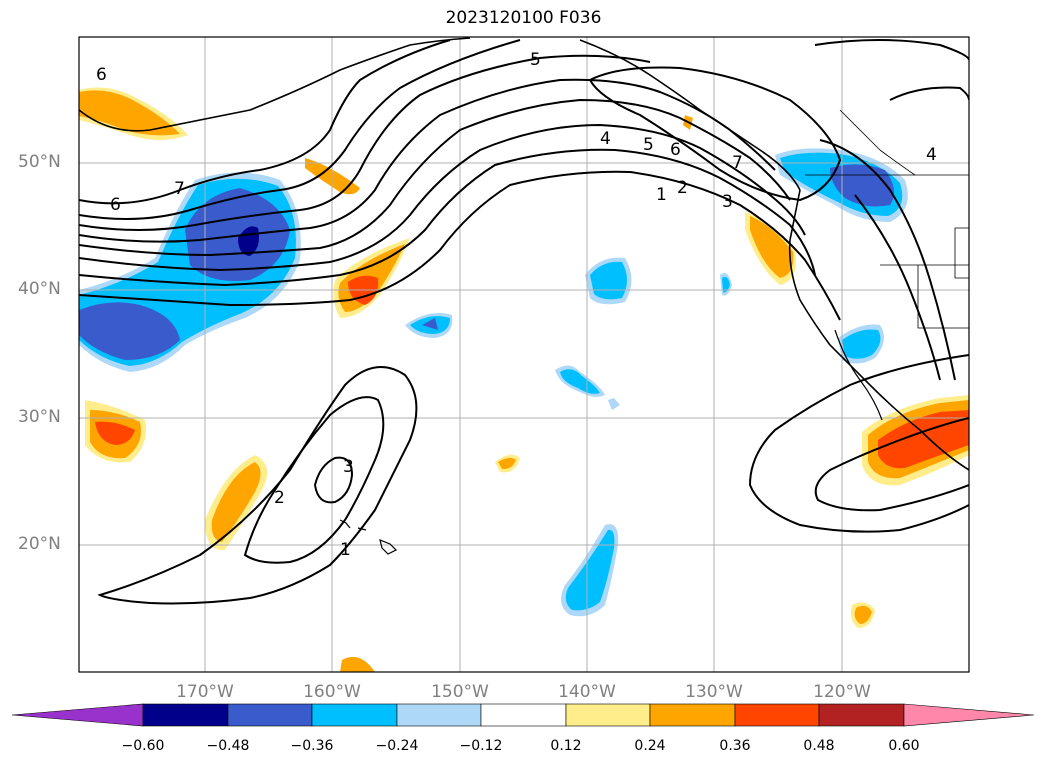 This screenshot has width=1047, height=765. What do you see at coordinates (275, 84) in the screenshot?
I see `alaska-coast` at bounding box center [275, 84].